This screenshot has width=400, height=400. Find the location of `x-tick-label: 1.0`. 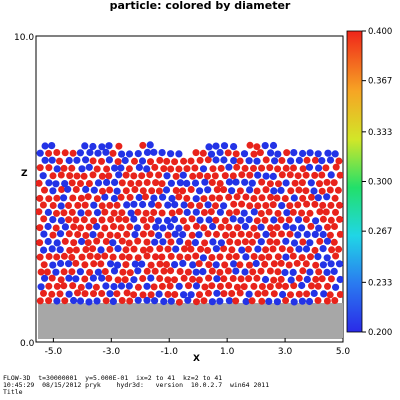

x-tick-label: 1.0 is located at coordinates (227, 352).